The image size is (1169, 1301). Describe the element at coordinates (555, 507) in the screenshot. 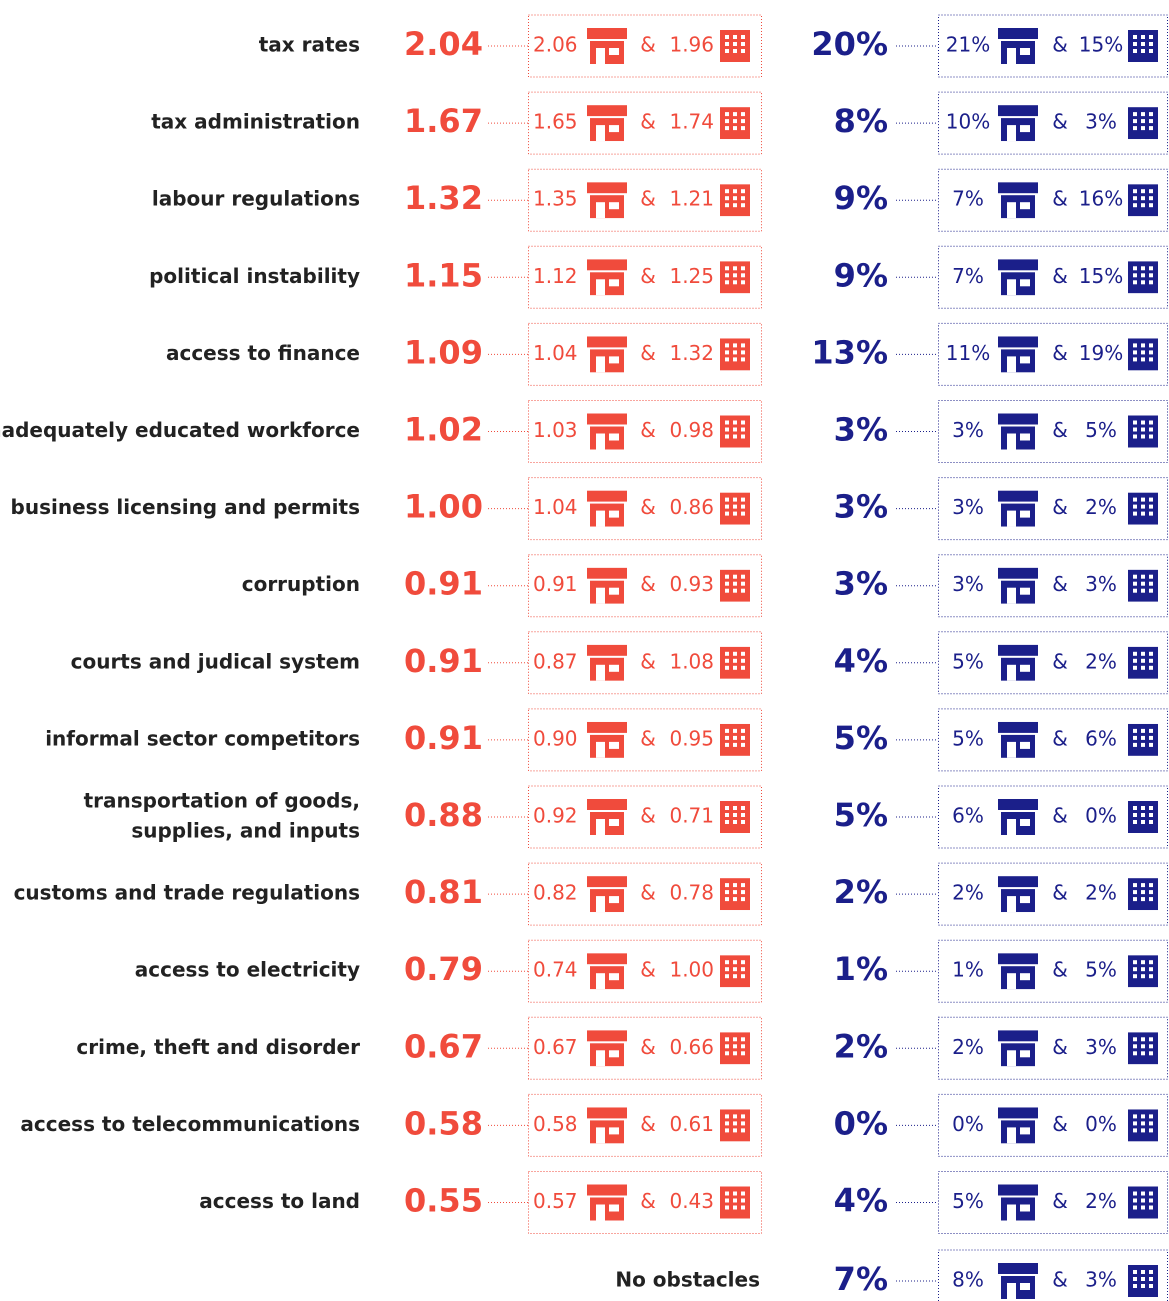

I see `score-small: 1.04` at that location.